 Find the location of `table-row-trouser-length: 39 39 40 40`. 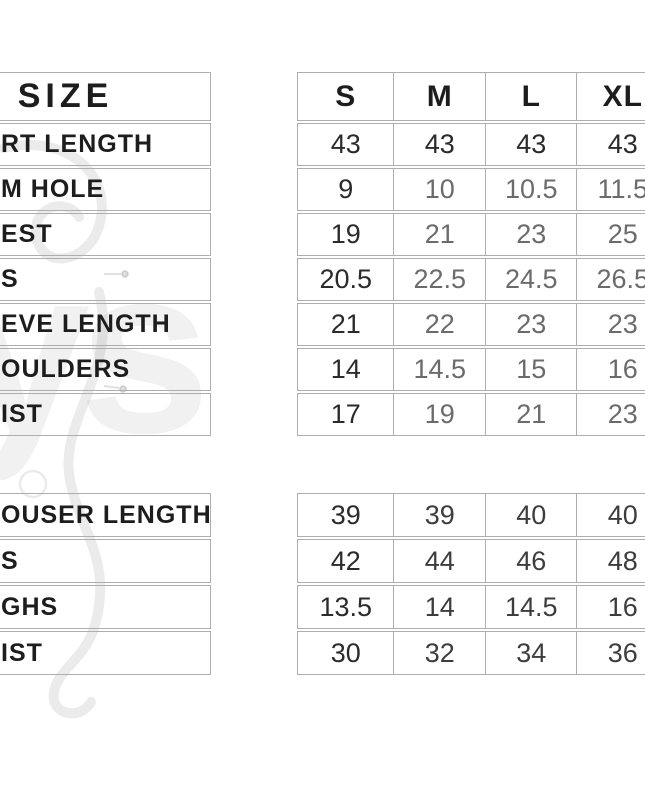

table-row-trouser-length: 39 39 40 40 is located at coordinates (471, 515).